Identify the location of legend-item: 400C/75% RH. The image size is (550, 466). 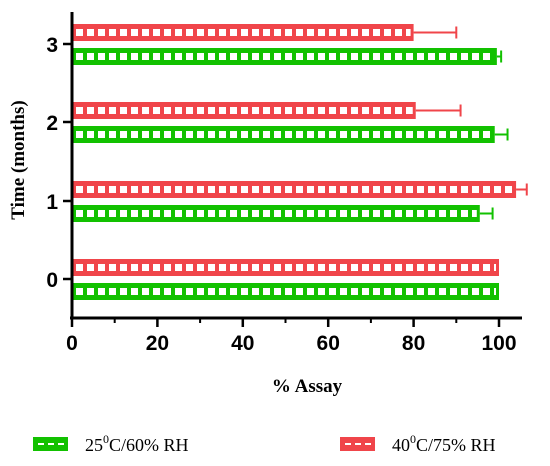
(418, 443).